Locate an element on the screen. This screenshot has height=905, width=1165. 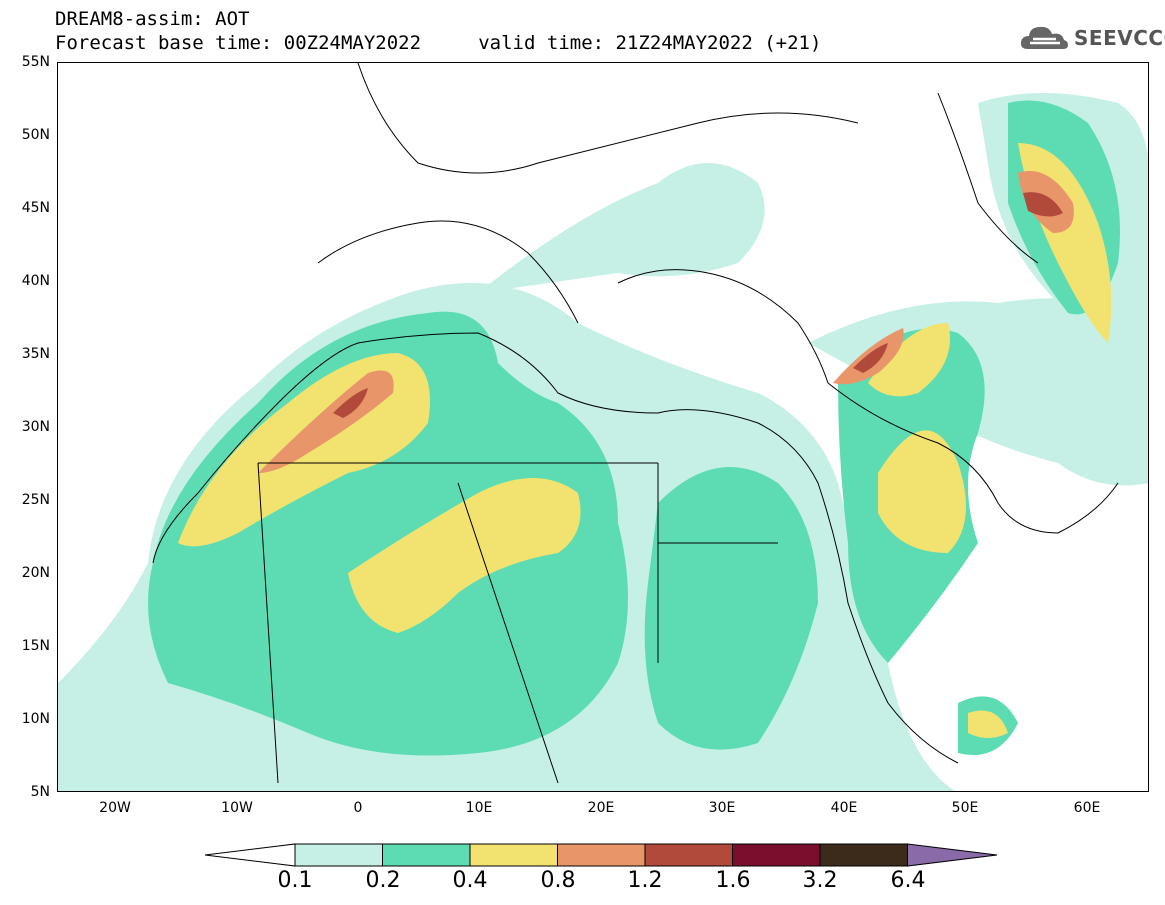
lon-label: 30E is located at coordinates (722, 808).